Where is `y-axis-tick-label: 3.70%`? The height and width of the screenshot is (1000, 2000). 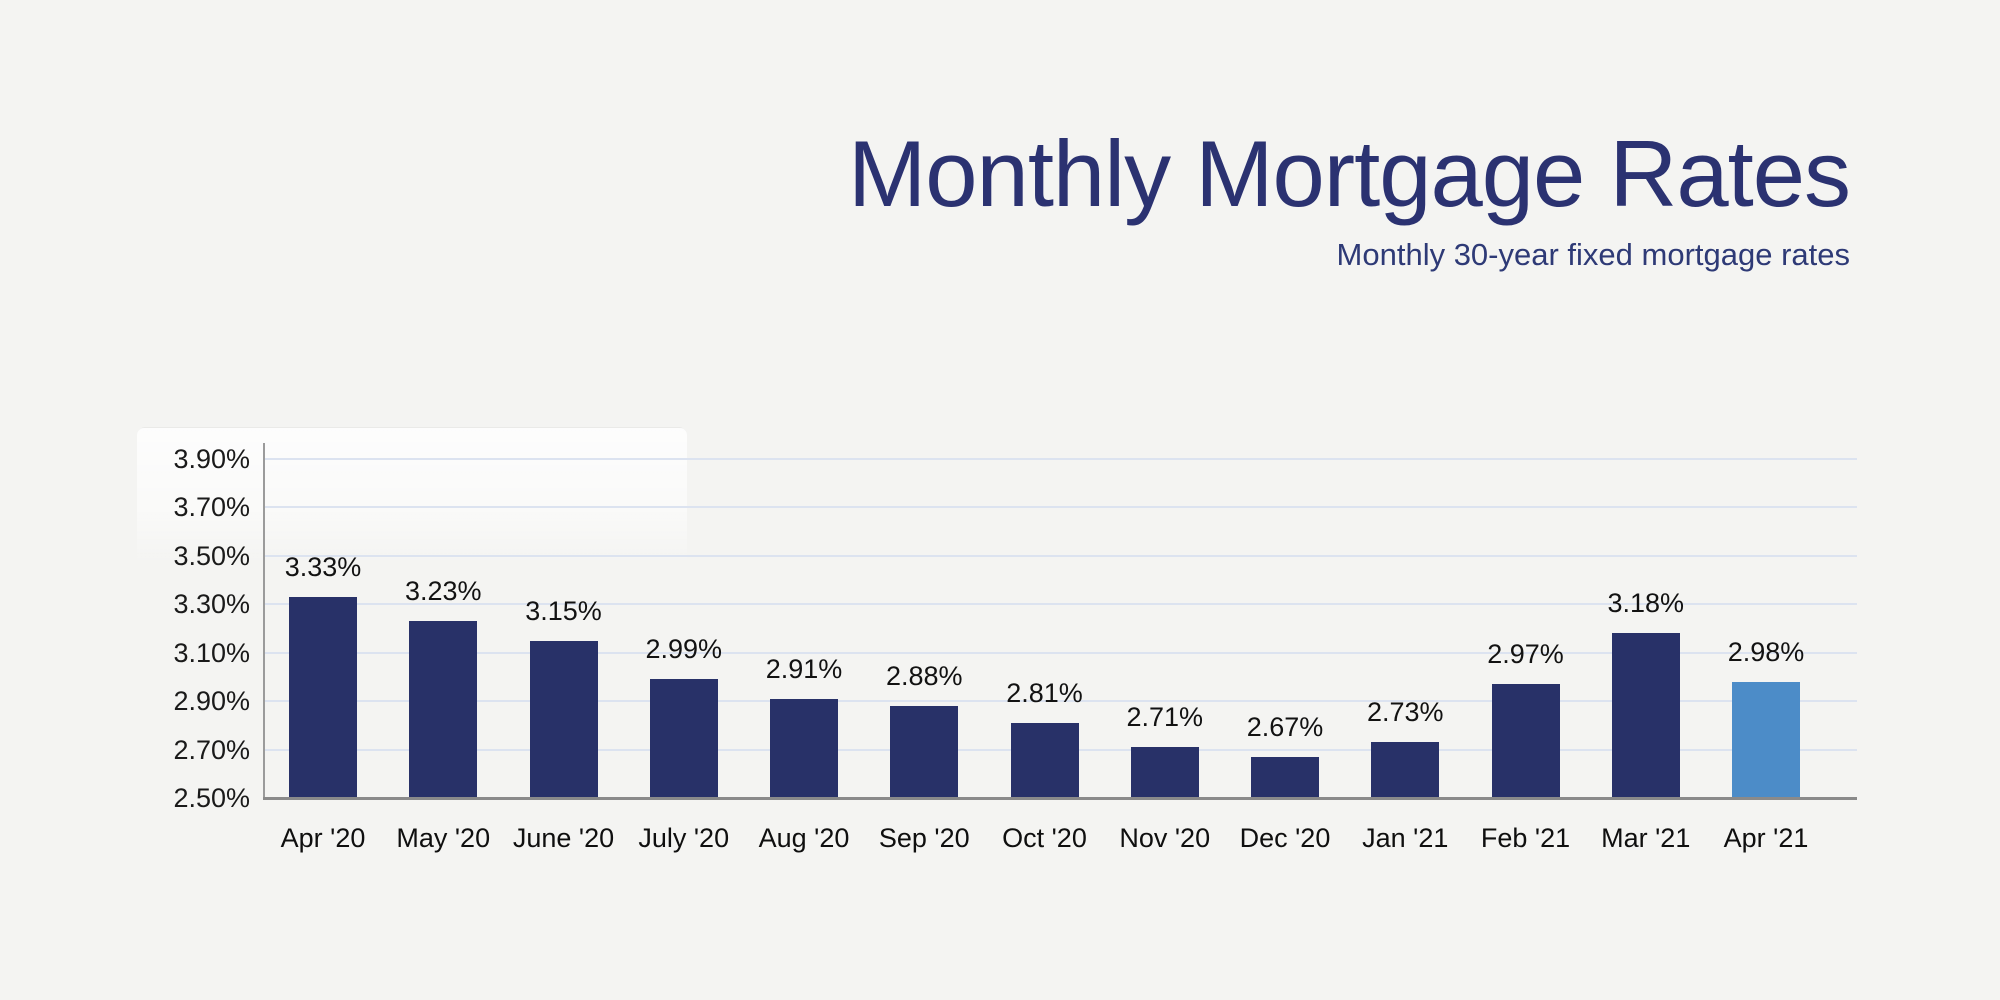
y-axis-tick-label: 3.70% is located at coordinates (211, 507).